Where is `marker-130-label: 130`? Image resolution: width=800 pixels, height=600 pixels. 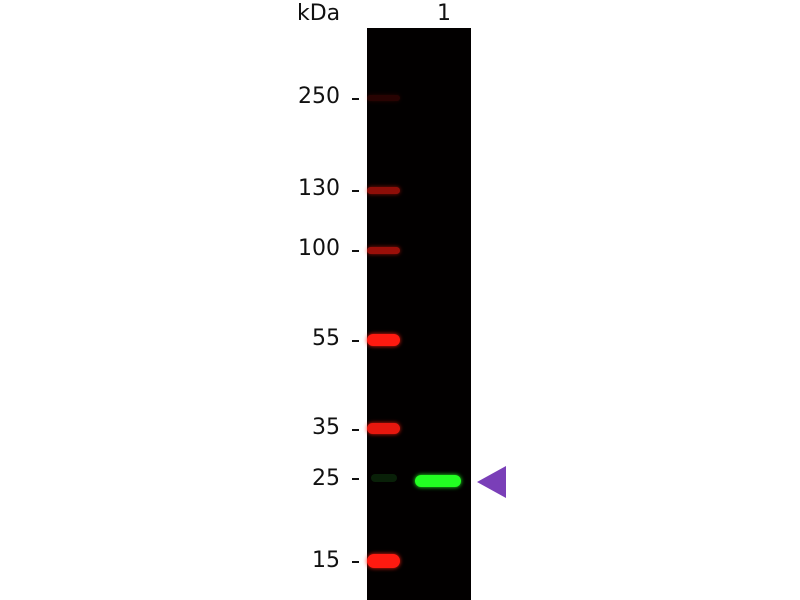 marker-130-label: 130 is located at coordinates (319, 188).